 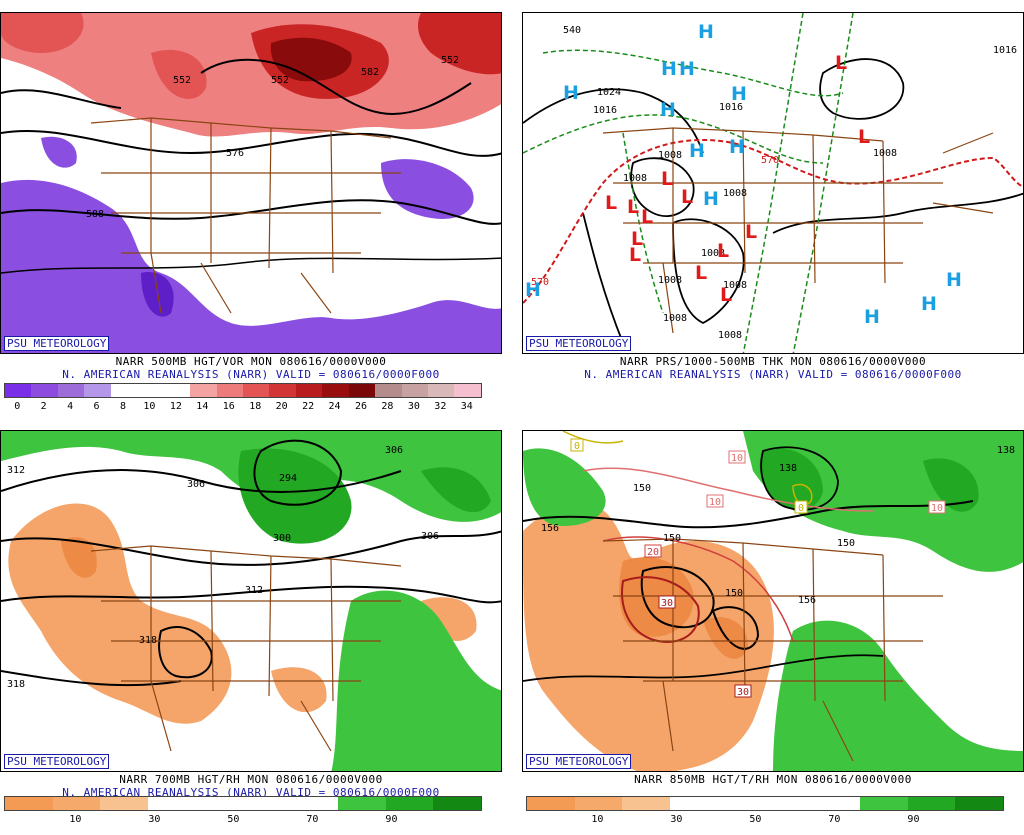 I want to click on temperature-label: 0, so click(x=577, y=446).